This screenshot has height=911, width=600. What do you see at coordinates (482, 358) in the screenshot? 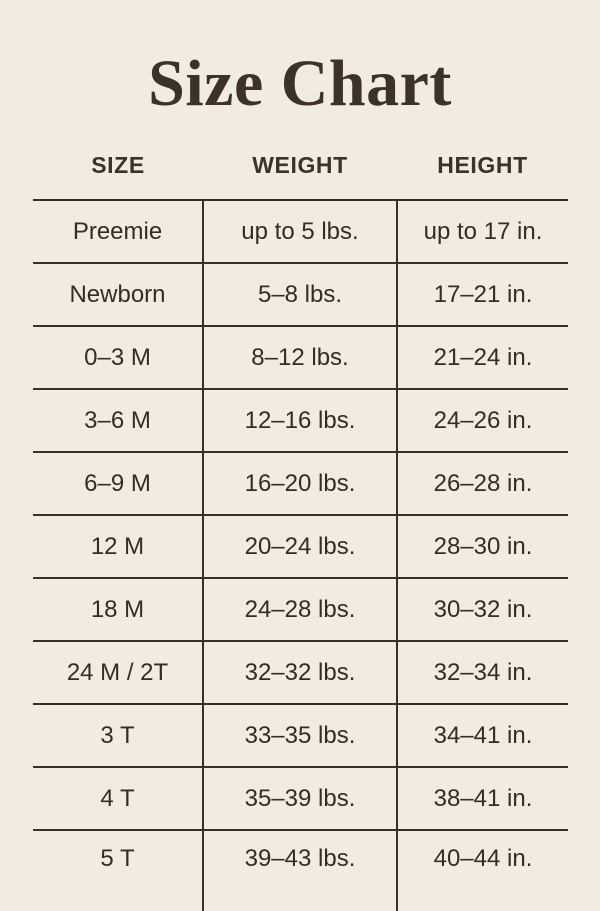
I see `cell-height: 21–24 in.` at bounding box center [482, 358].